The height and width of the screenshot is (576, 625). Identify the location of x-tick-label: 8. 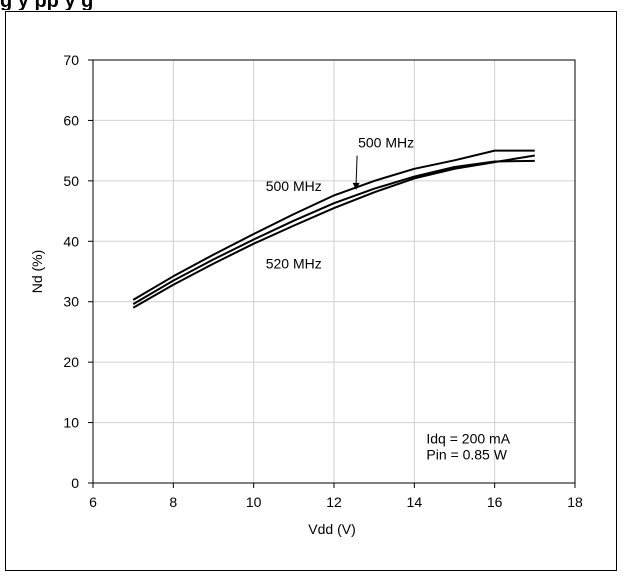
(173, 502).